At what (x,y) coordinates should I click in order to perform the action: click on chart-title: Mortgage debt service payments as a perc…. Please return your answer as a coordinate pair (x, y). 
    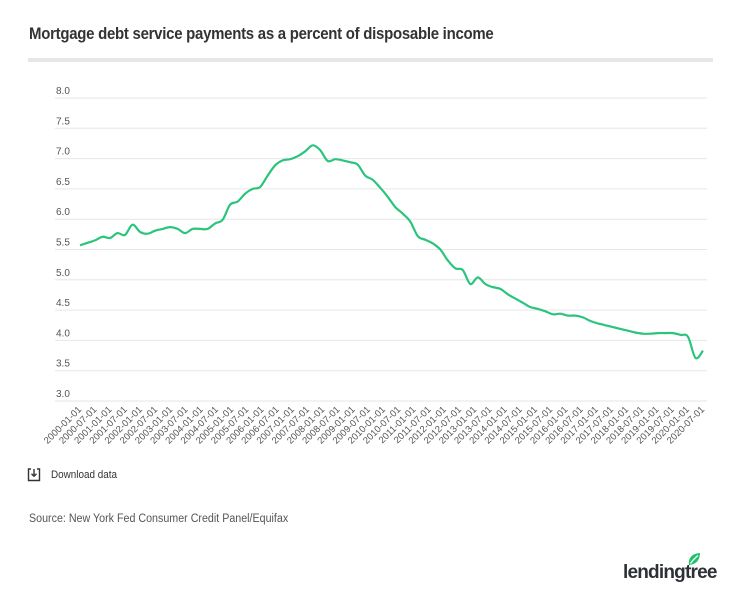
    Looking at the image, I should click on (261, 33).